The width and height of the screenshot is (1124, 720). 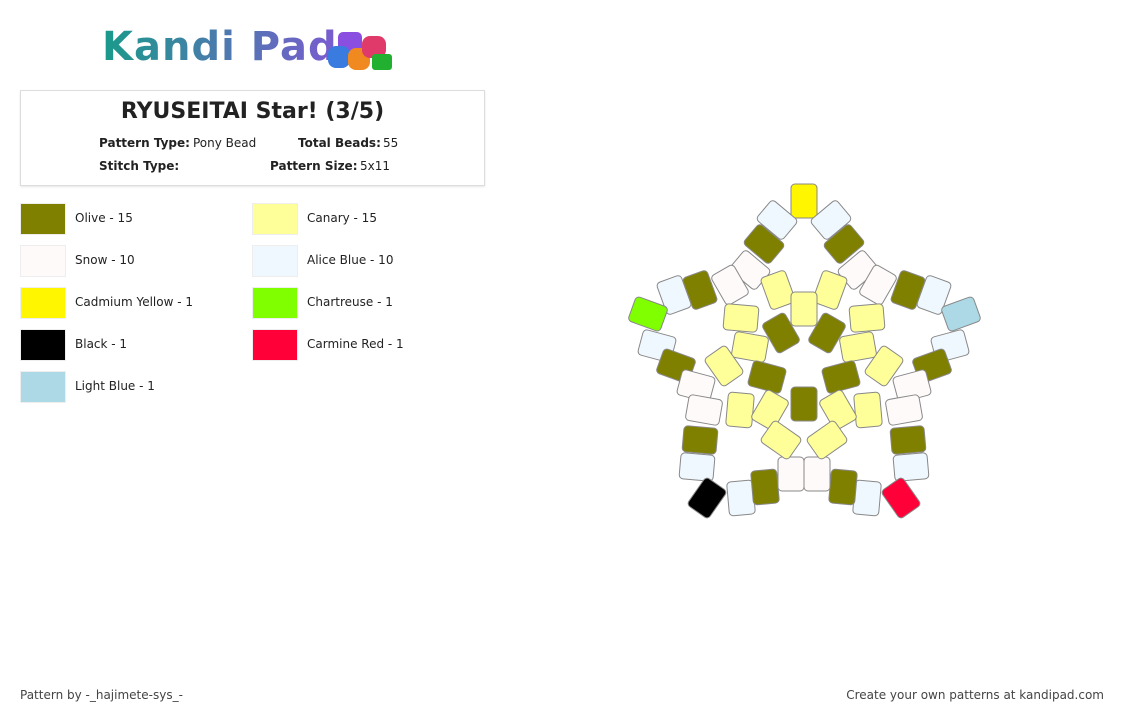 I want to click on label: Pattern Size:, so click(x=314, y=166).